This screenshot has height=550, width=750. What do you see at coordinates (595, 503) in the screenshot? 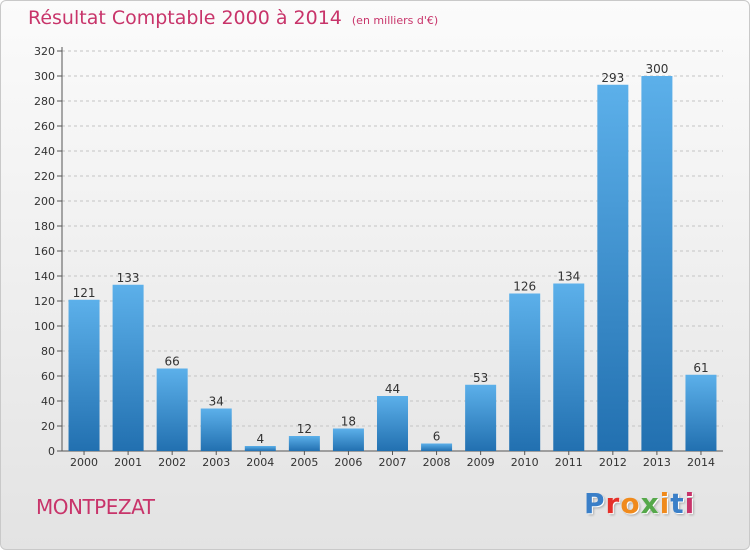
I see `logo-letter: P` at bounding box center [595, 503].